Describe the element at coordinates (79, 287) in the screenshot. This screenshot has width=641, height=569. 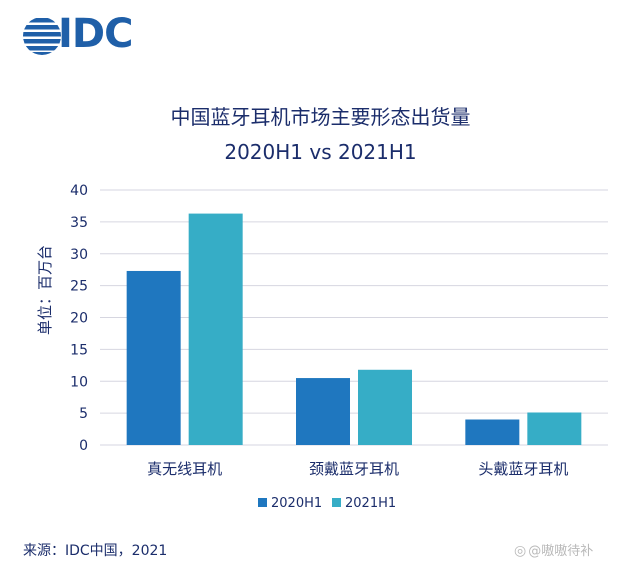
I see `y-tick-label: 25` at that location.